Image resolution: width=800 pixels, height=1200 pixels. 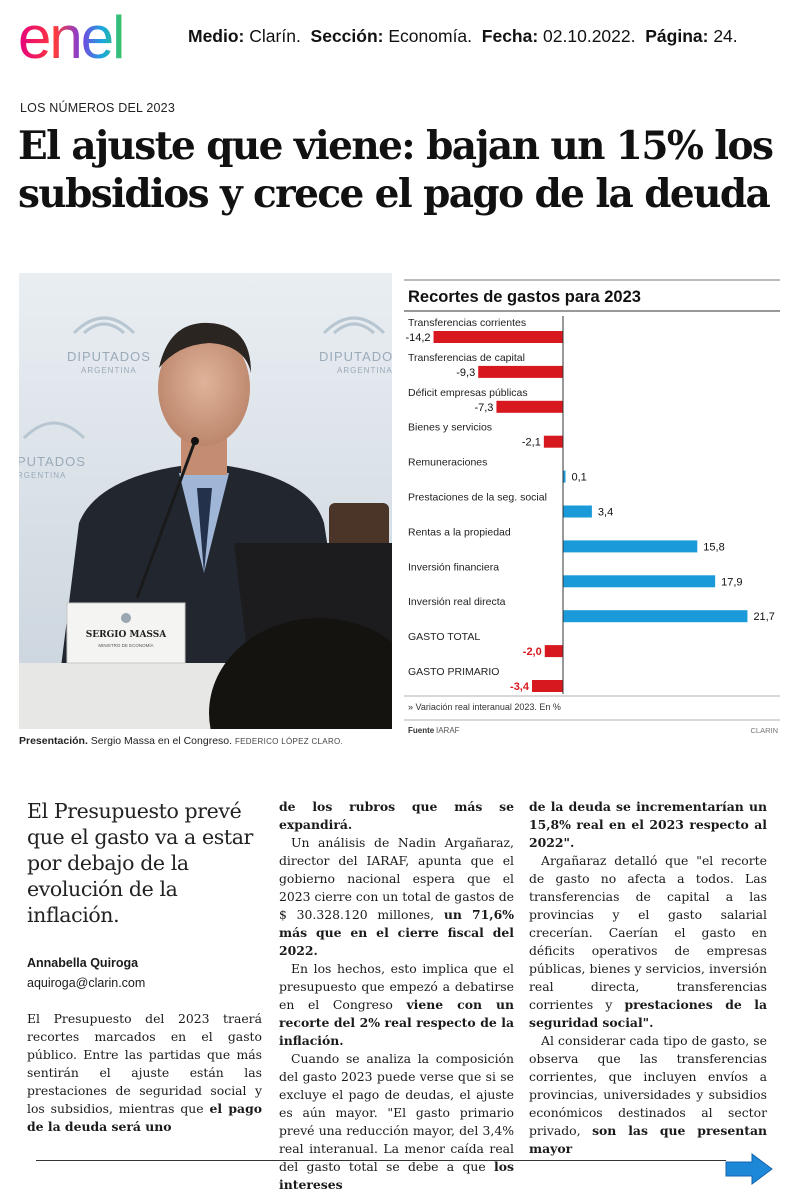 I want to click on chart-value-label: 0,1, so click(x=579, y=478).